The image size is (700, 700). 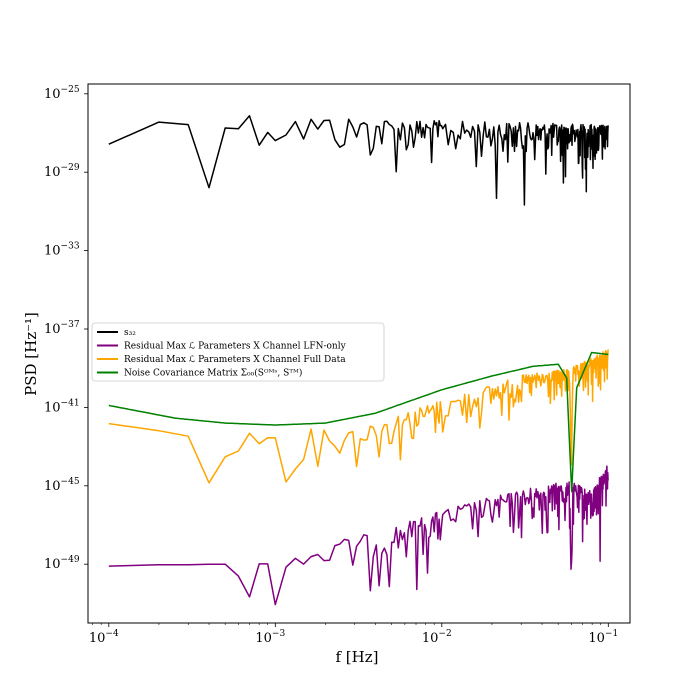 What do you see at coordinates (31, 354) in the screenshot?
I see `y-axis-title: PSD [Hz⁻¹]` at bounding box center [31, 354].